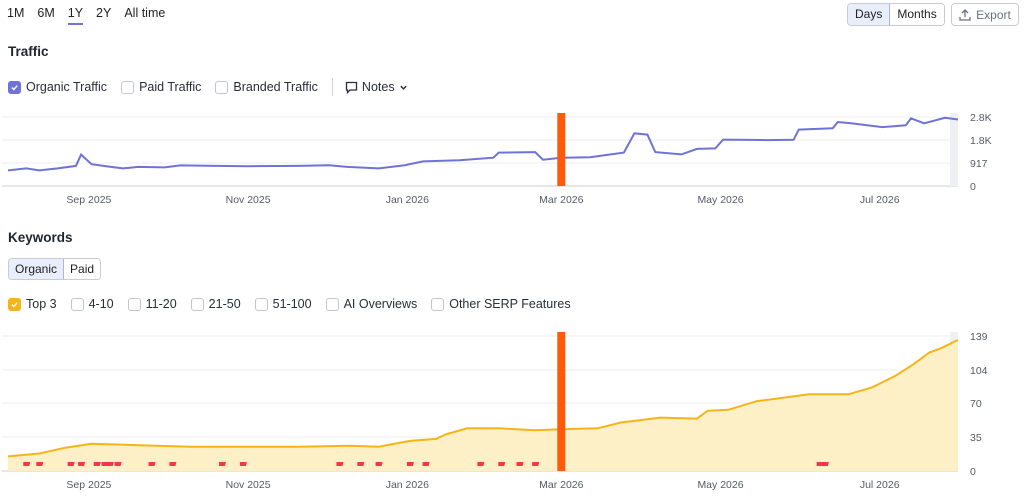 Image resolution: width=1024 pixels, height=498 pixels. I want to click on y-tick-label: 35, so click(976, 438).